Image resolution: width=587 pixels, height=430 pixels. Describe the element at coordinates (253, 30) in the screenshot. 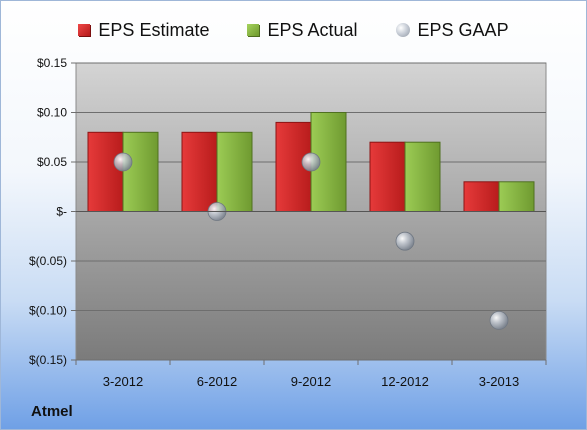

I see `legend-swatch-actual` at that location.